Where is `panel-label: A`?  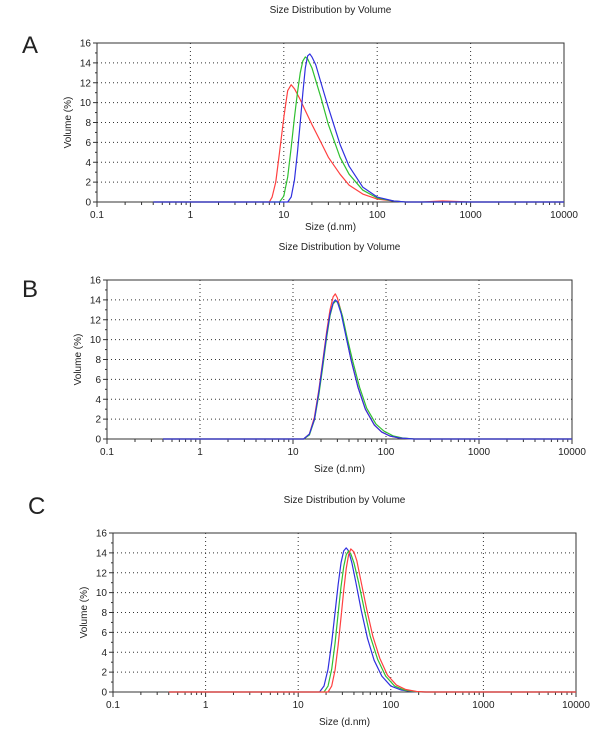 panel-label: A is located at coordinates (30, 45).